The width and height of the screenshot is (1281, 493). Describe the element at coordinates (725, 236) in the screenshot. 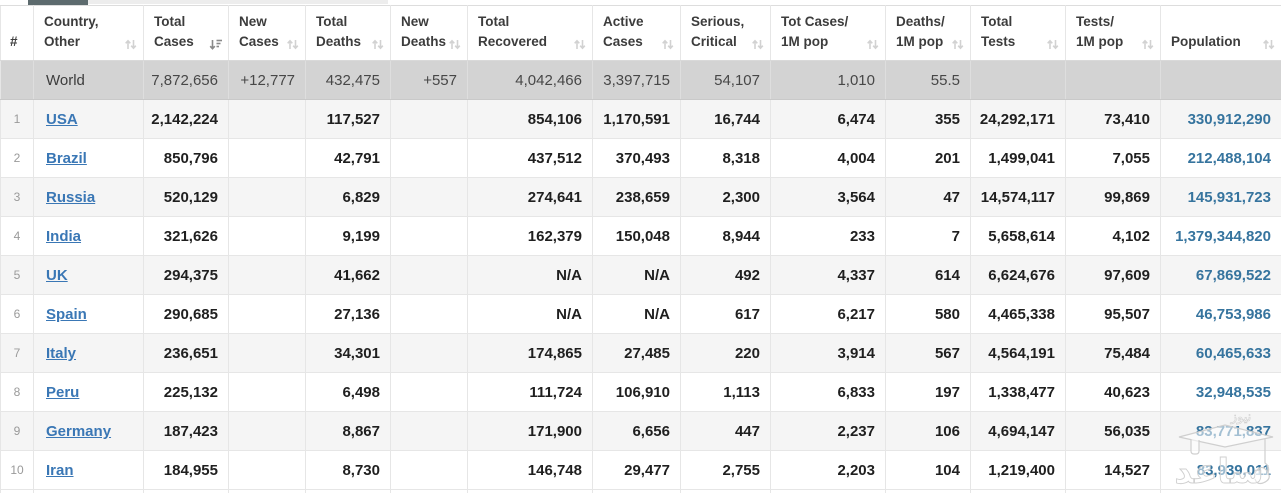

I see `table-row-cell-serious-critical: 8,944` at that location.